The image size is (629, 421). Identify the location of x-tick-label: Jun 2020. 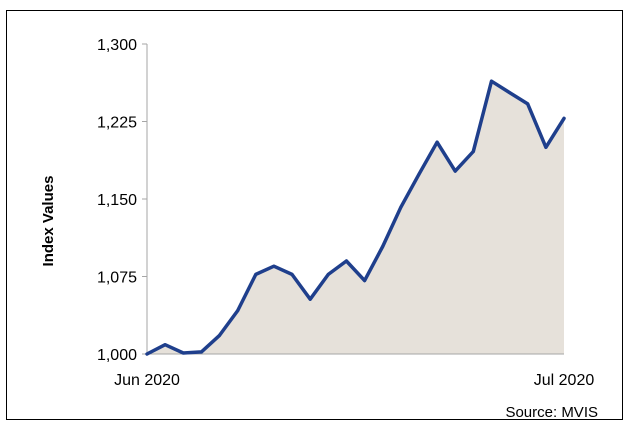
(147, 380).